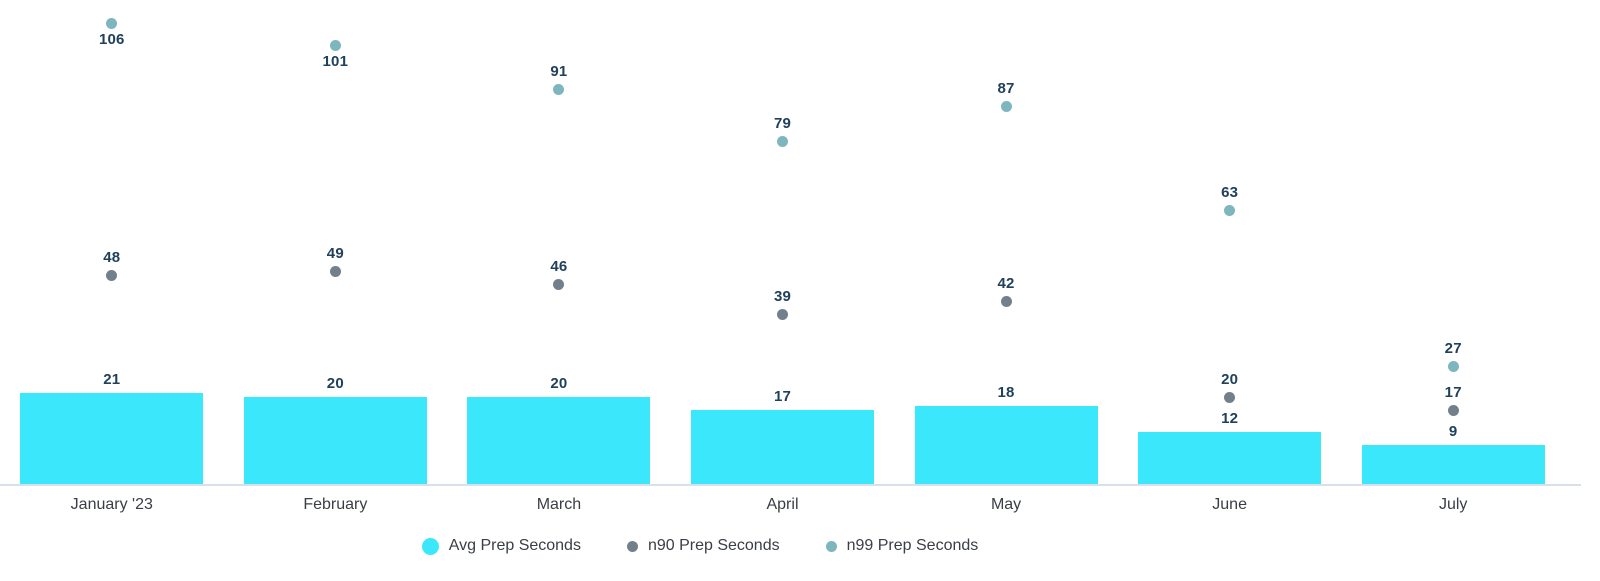 The image size is (1600, 581). I want to click on n99-value-label: 106, so click(111, 40).